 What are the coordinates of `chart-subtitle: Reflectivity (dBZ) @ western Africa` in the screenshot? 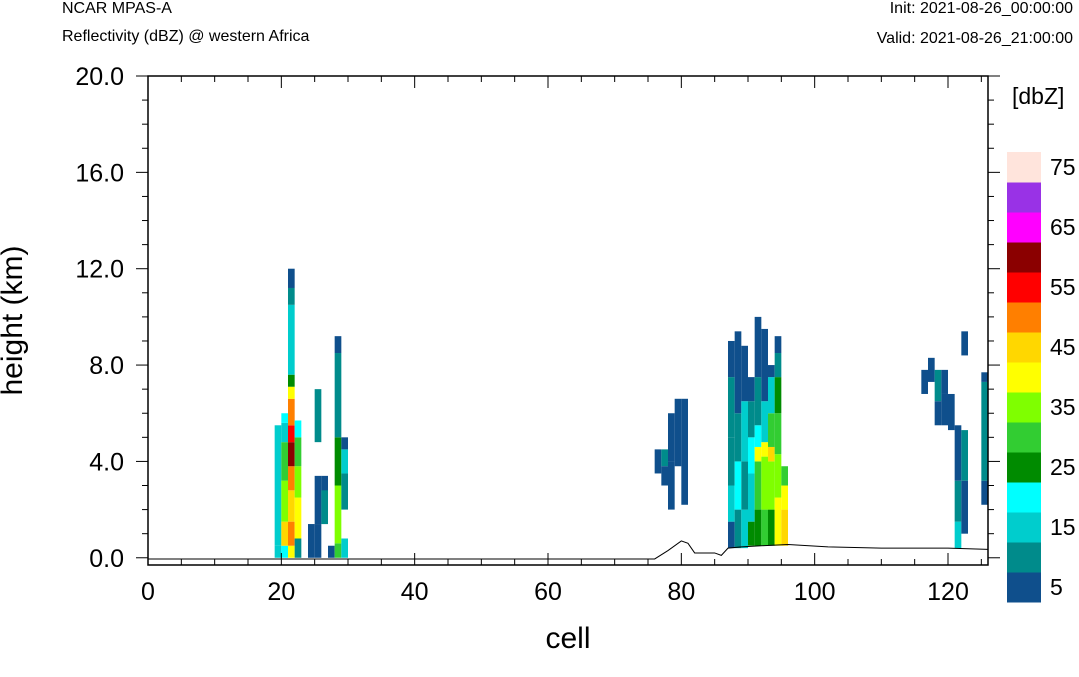 It's located at (186, 36).